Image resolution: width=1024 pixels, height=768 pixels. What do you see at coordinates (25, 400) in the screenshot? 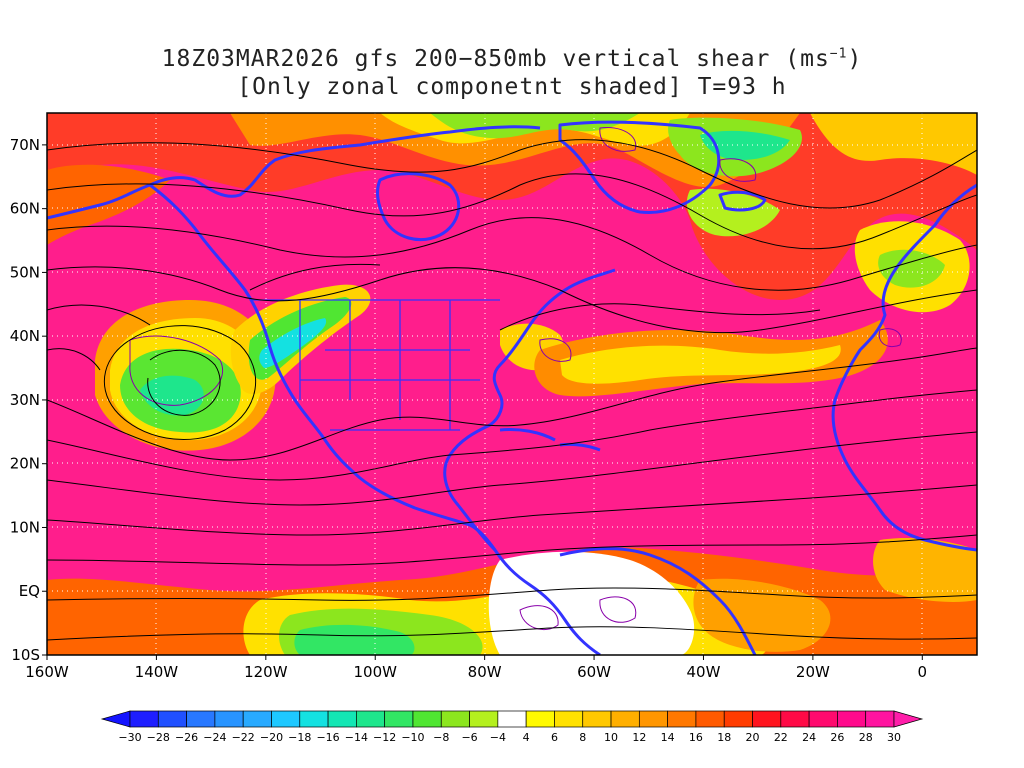
I see `lat-label: 30N` at bounding box center [25, 400].